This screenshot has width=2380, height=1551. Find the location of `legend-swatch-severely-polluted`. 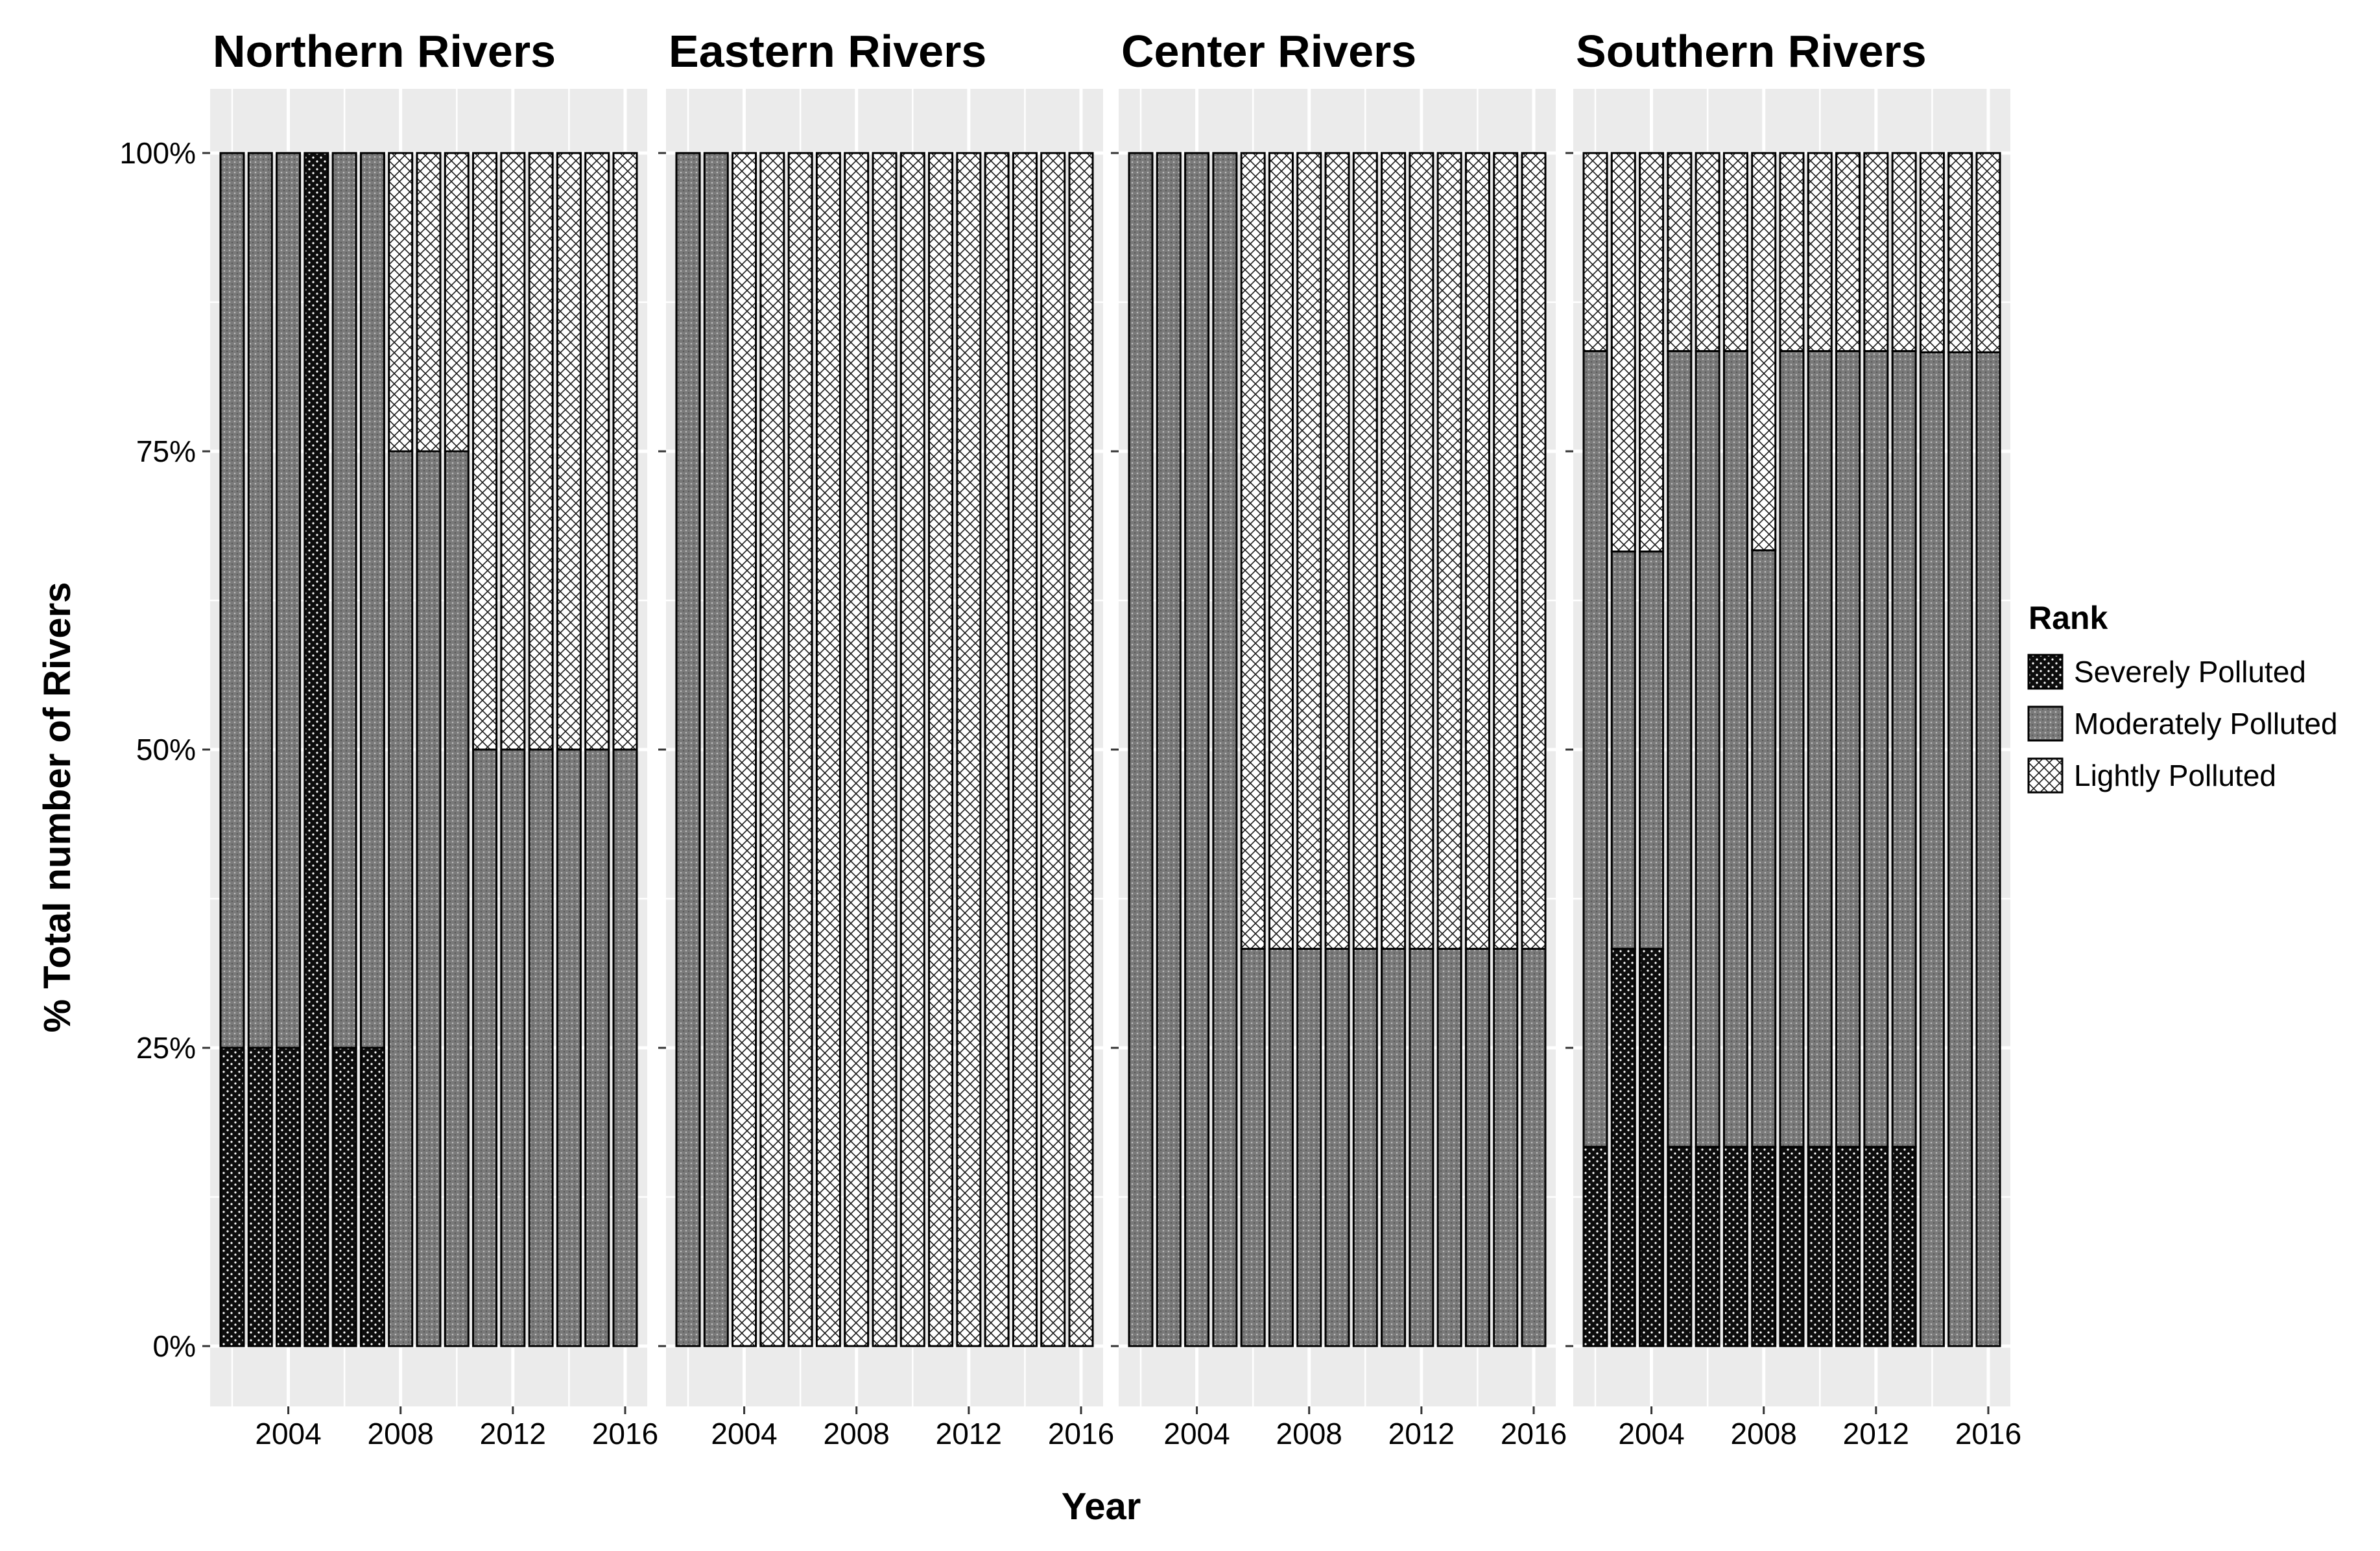

legend-swatch-severely-polluted is located at coordinates (2046, 672).